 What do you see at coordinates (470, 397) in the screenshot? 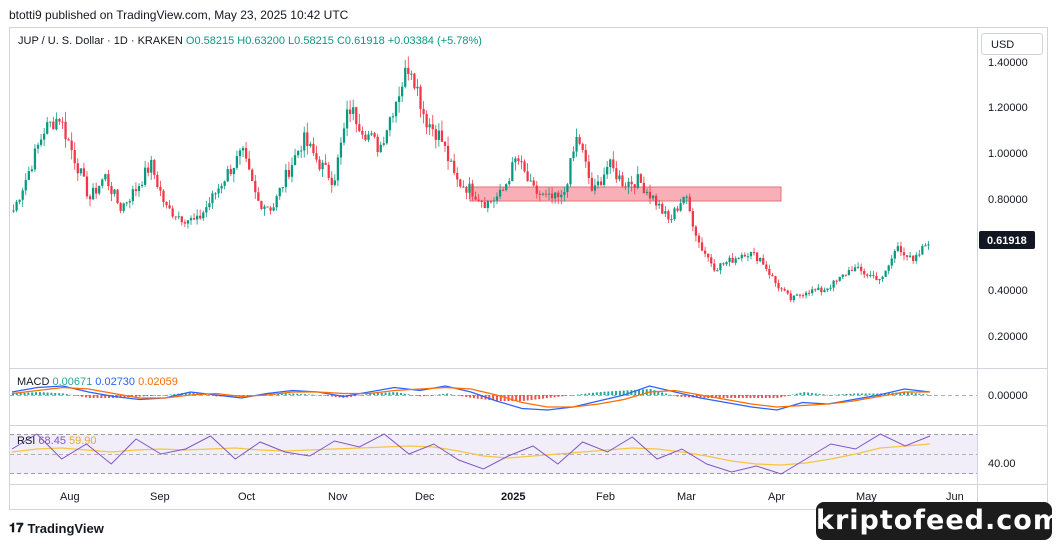
I see `macd-signal-line` at bounding box center [470, 397].